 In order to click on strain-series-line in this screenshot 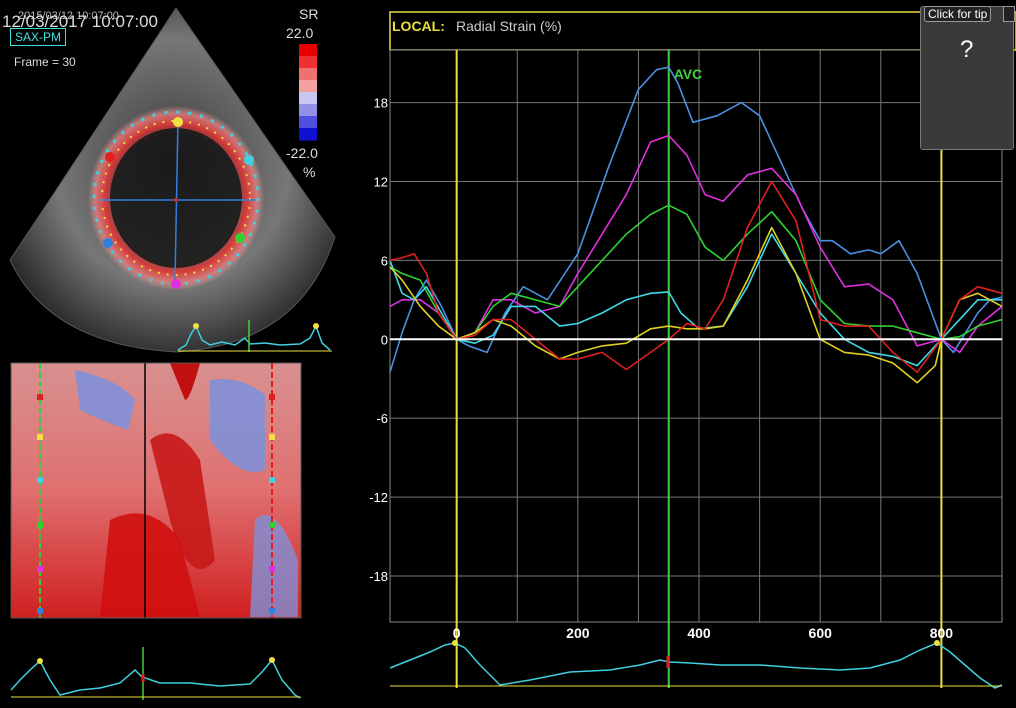, I will do `click(696, 305)`.